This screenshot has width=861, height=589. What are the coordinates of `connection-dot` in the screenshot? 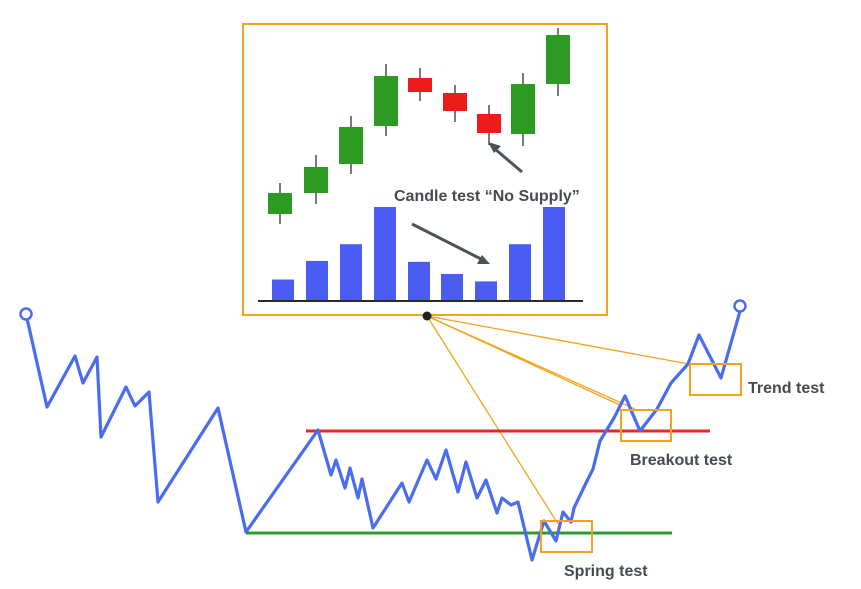 It's located at (427, 316).